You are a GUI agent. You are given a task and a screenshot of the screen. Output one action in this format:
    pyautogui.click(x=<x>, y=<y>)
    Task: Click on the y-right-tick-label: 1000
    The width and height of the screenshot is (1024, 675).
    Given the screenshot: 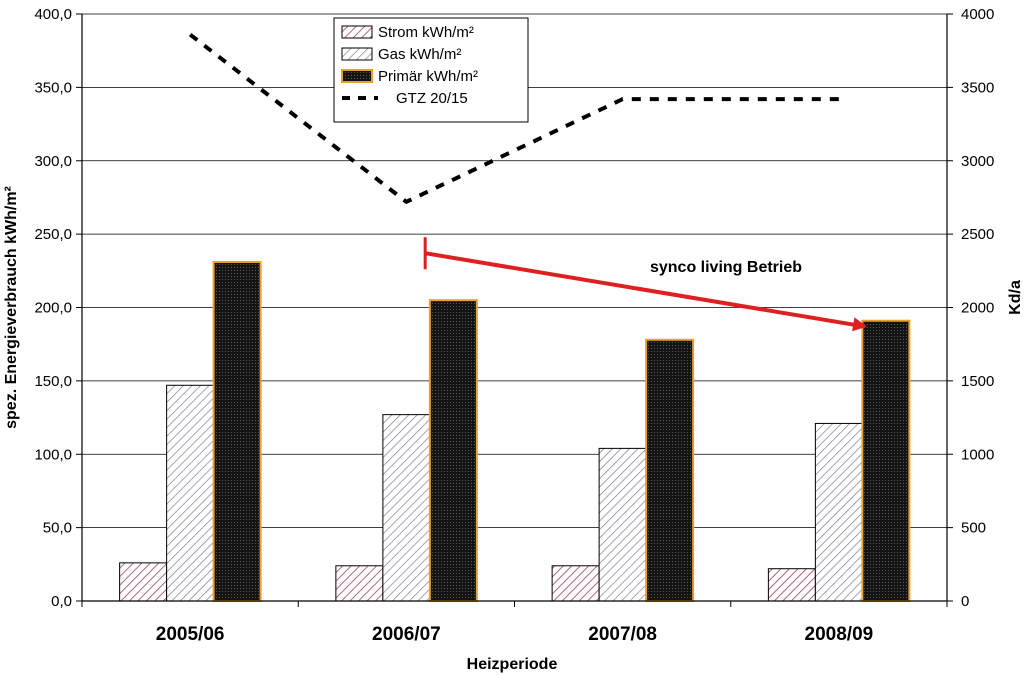 What is the action you would take?
    pyautogui.click(x=977, y=454)
    